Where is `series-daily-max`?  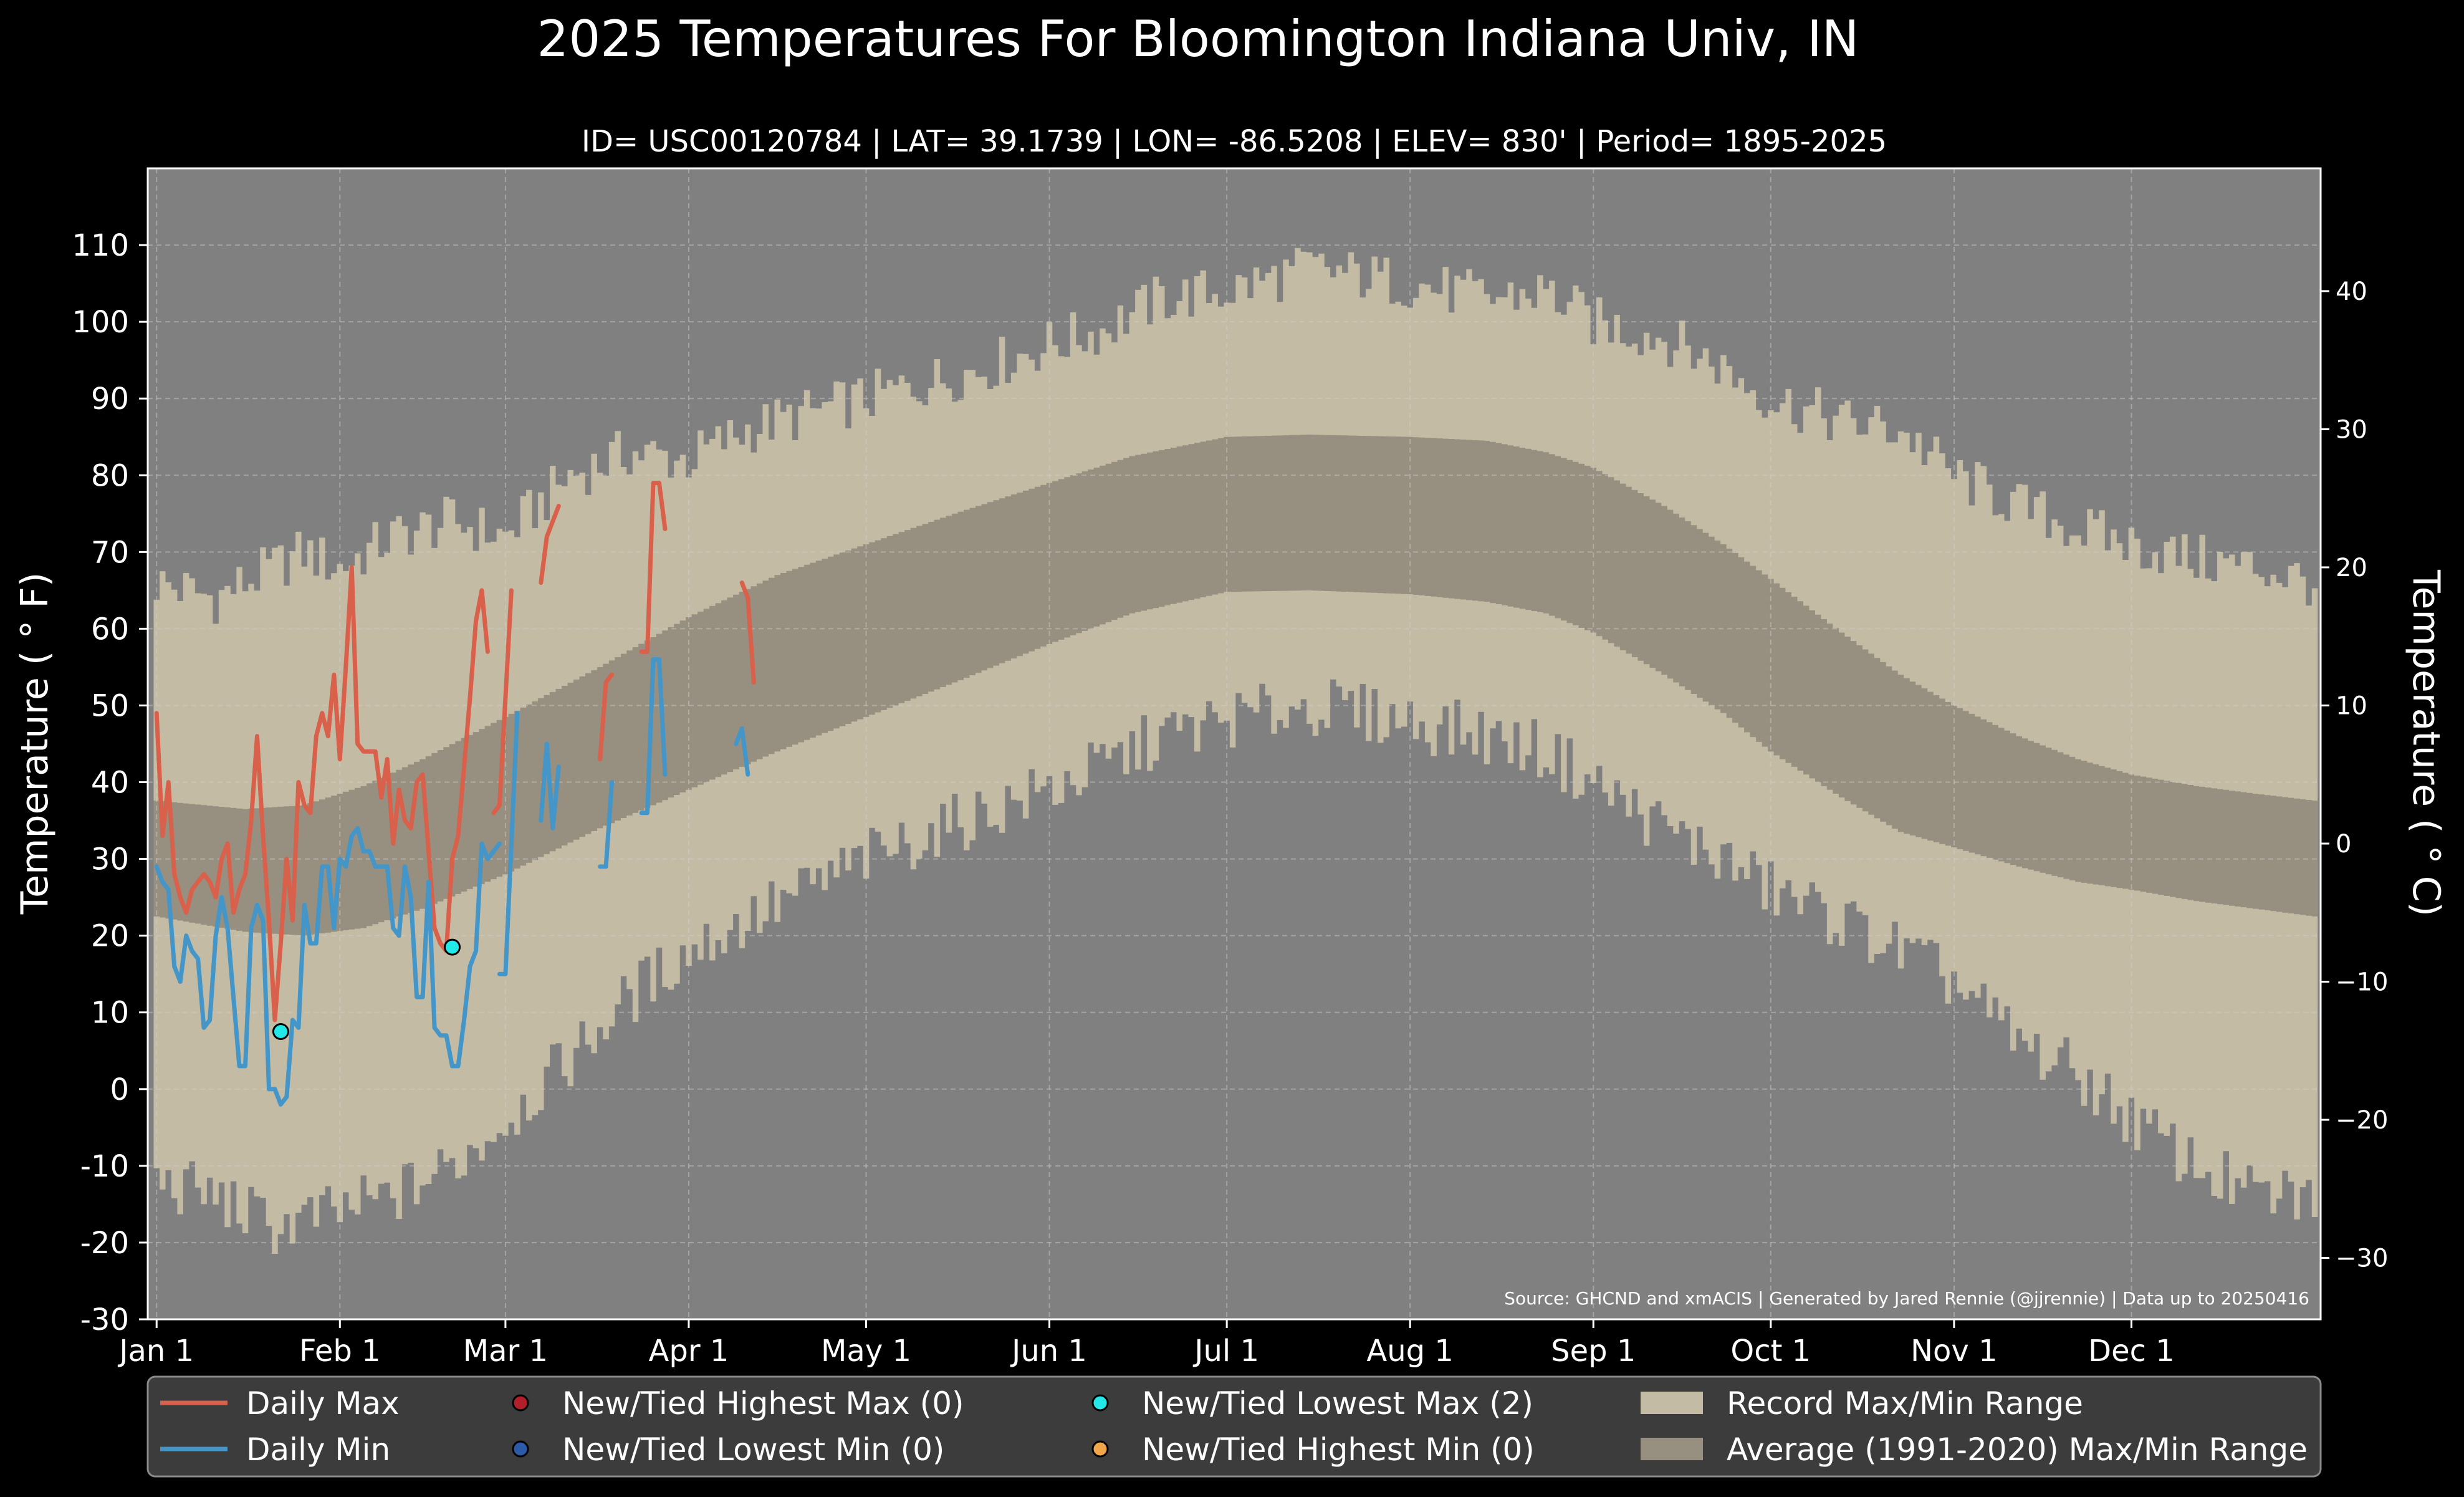 series-daily-max is located at coordinates (455, 752).